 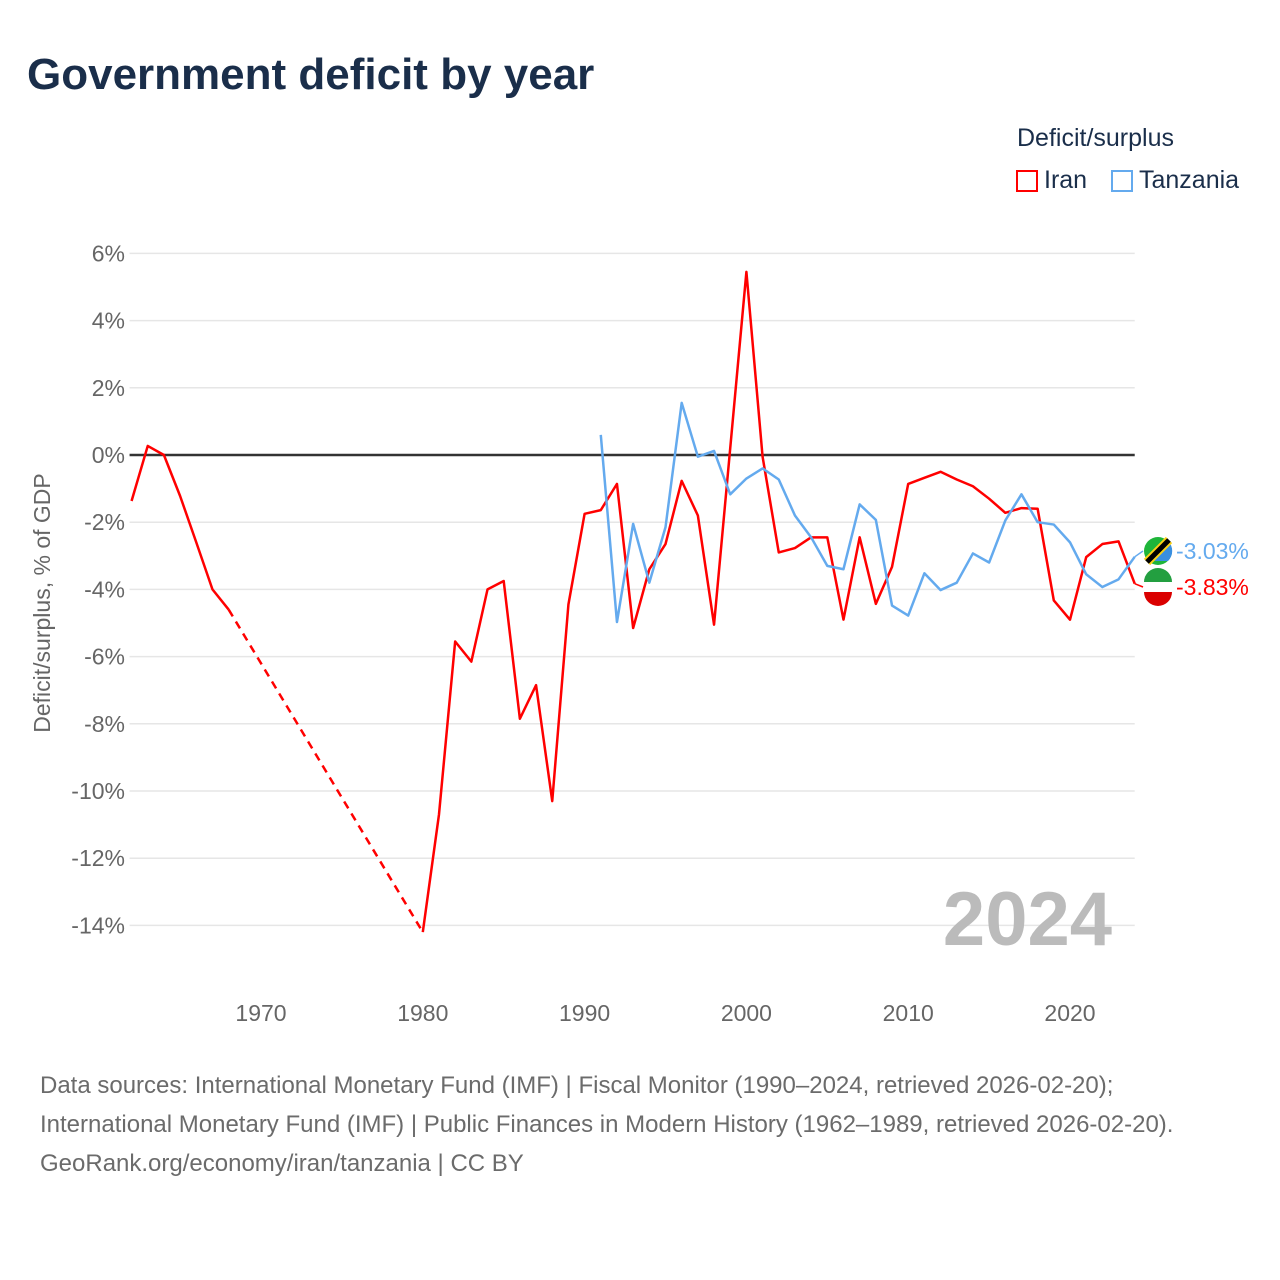 I want to click on iran-flag-green, so click(x=1158, y=575).